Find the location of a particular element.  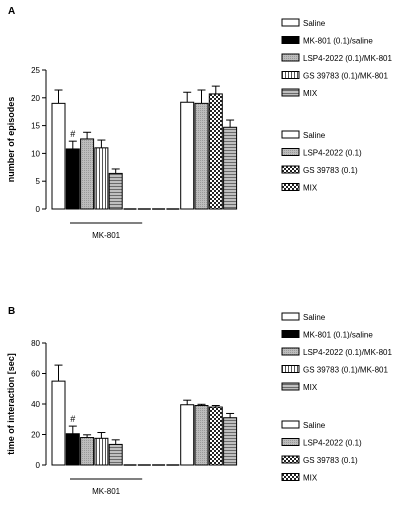

y-tick-label: 40 is located at coordinates (35, 404).